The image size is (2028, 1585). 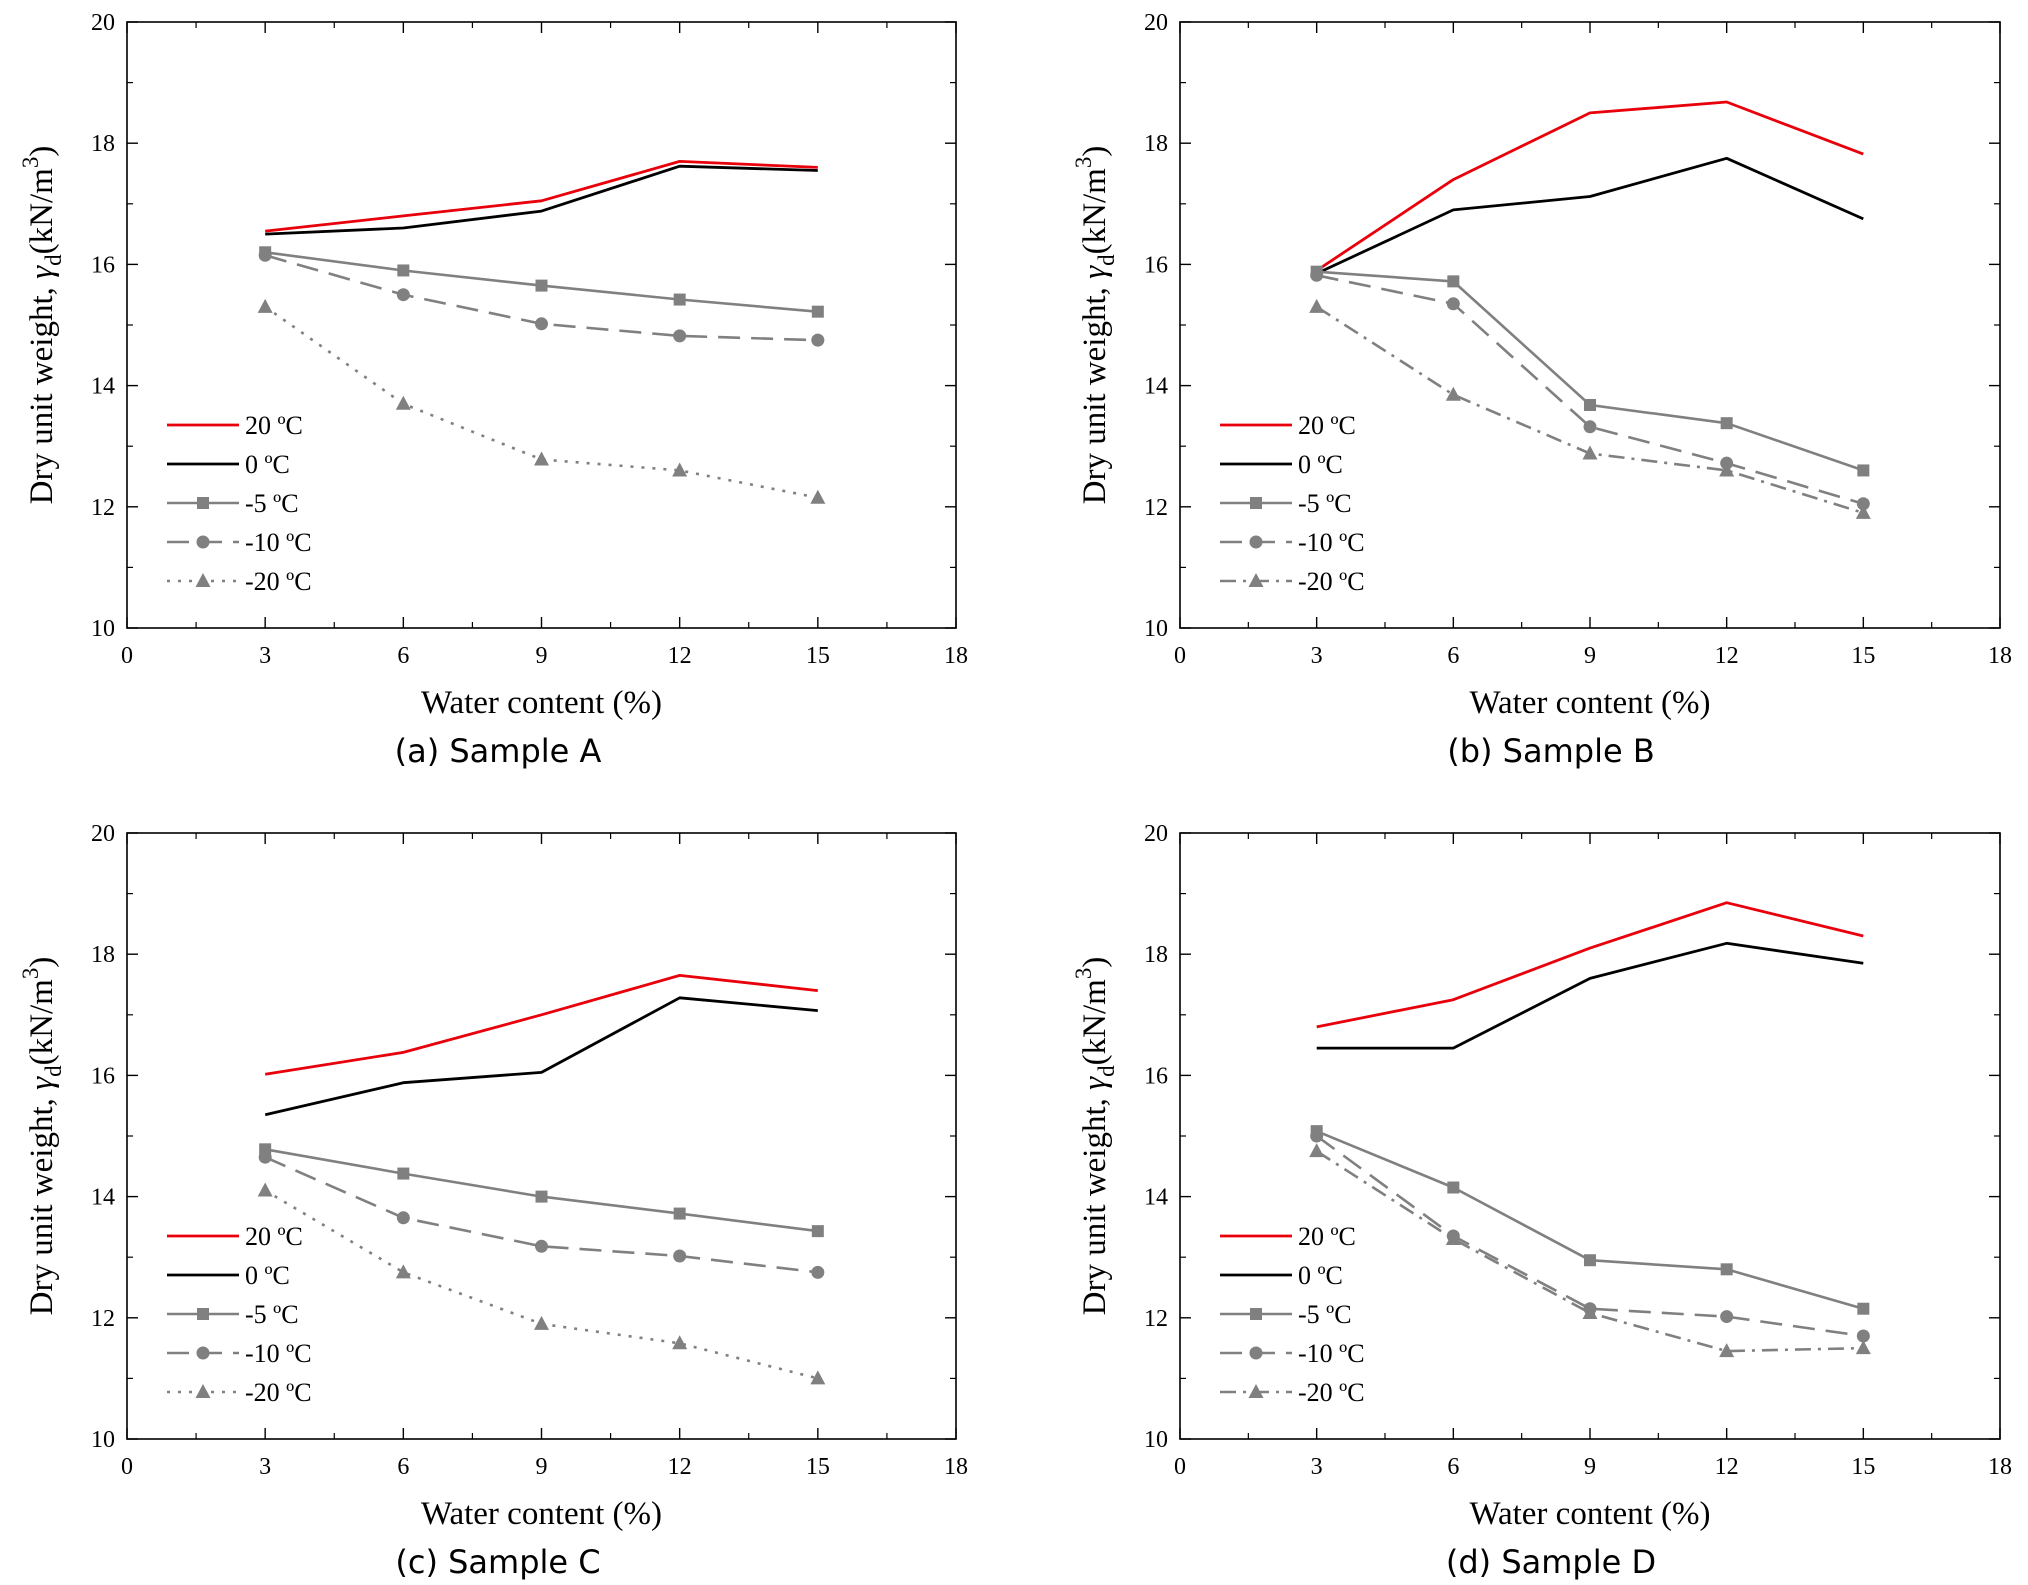 What do you see at coordinates (1156, 1440) in the screenshot?
I see `y-tick-label: 10` at bounding box center [1156, 1440].